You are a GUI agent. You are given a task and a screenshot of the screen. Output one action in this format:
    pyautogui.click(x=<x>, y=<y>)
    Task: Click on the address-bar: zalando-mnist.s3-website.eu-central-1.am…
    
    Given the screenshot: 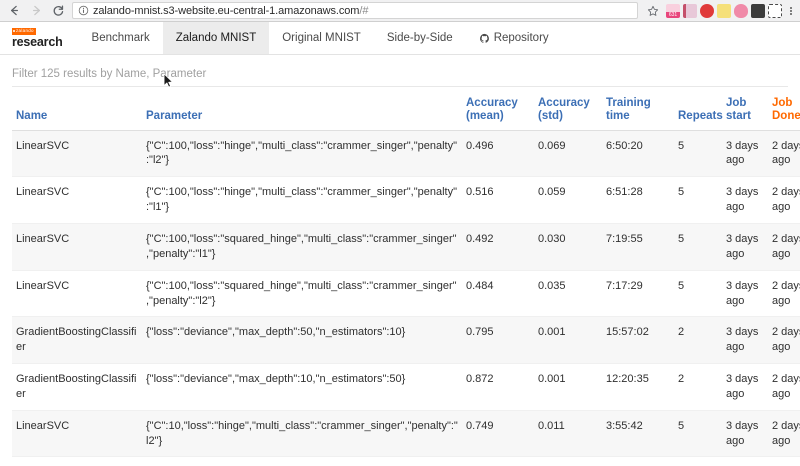 What is the action you would take?
    pyautogui.click(x=355, y=10)
    